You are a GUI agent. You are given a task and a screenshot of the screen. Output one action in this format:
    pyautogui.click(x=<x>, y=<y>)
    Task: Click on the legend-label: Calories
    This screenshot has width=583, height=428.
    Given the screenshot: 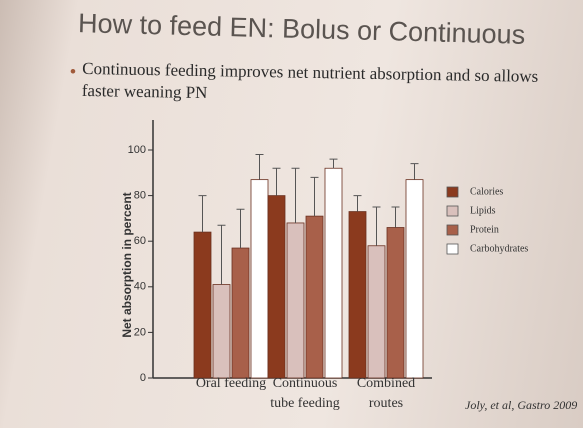 What is the action you would take?
    pyautogui.click(x=486, y=191)
    